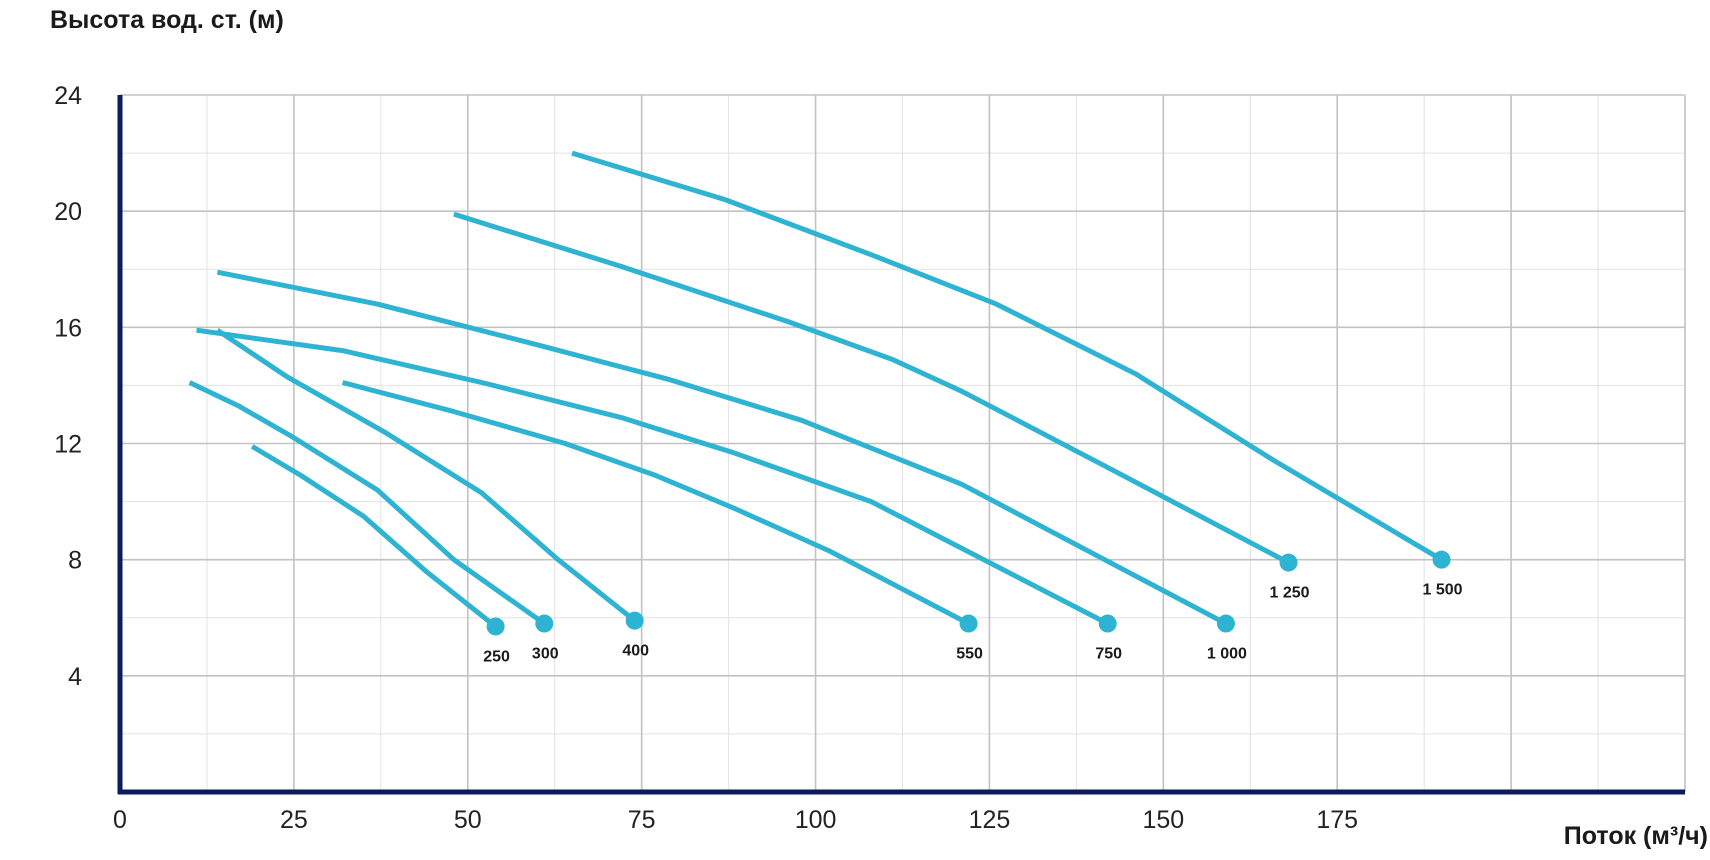 The width and height of the screenshot is (1710, 860). I want to click on x-tick-label: 125, so click(990, 820).